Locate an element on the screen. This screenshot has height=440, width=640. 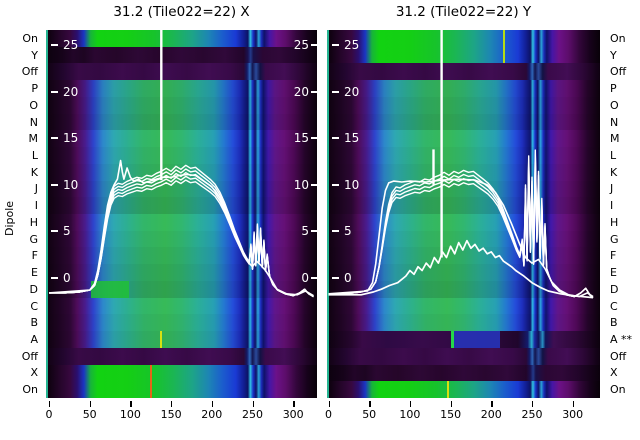
spectrum-trace-flagged-low is located at coordinates (461, 269).